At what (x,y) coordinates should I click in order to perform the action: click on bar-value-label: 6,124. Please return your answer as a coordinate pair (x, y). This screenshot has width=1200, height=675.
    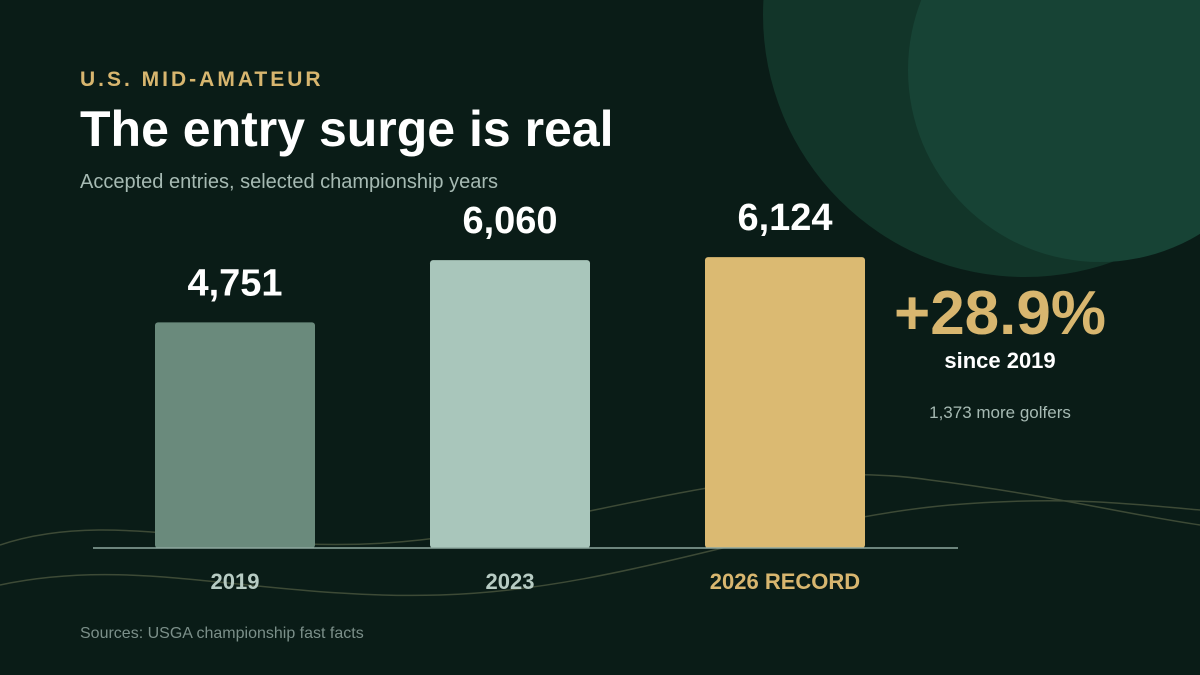
    Looking at the image, I should click on (784, 218).